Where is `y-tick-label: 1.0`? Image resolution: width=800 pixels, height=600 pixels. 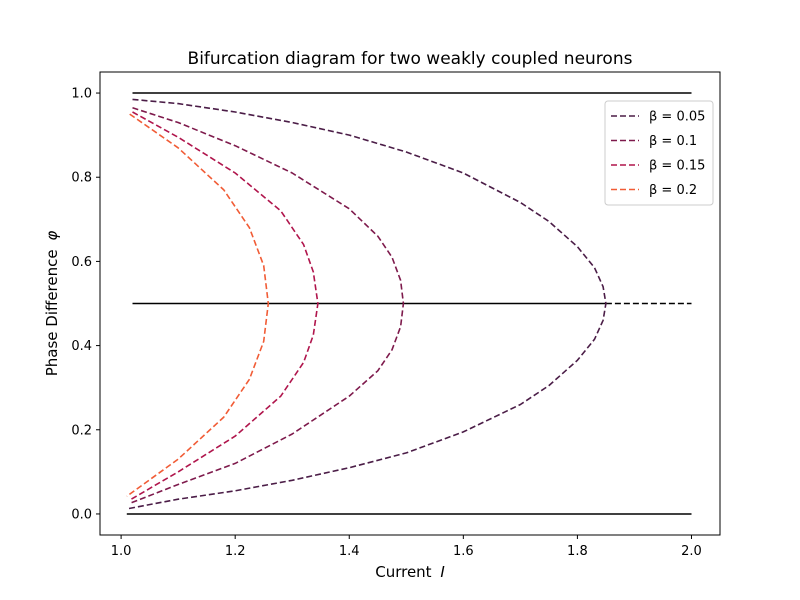
y-tick-label: 1.0 is located at coordinates (81, 94).